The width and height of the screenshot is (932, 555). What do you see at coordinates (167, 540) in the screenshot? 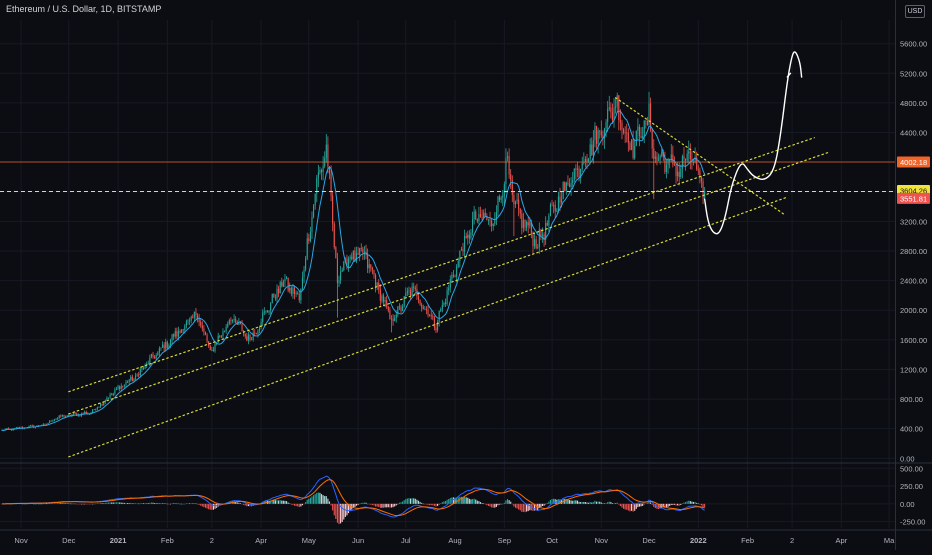
I see `time-axis-tick-label: Feb` at bounding box center [167, 540].